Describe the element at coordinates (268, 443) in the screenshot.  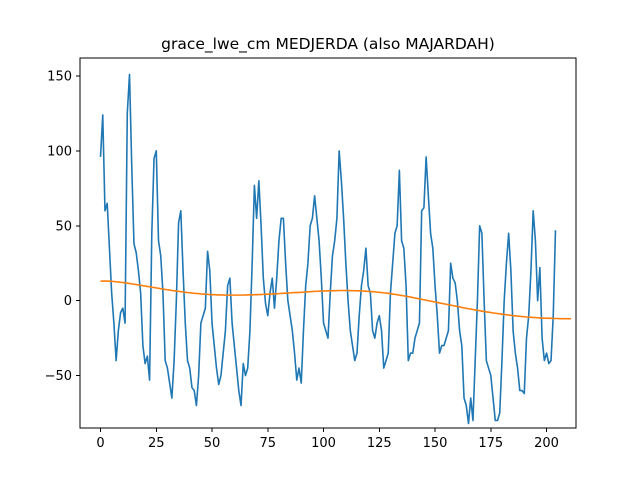
I see `x-tick-label: 75` at that location.